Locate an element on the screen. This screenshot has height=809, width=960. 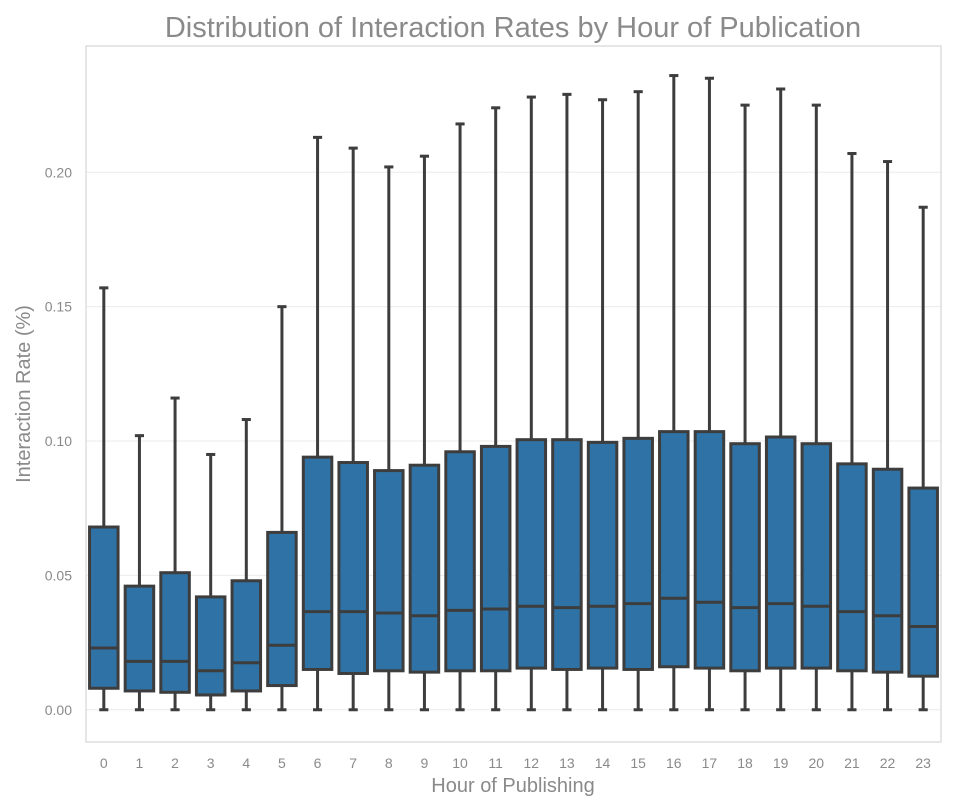
y-tick-label: 0.00 is located at coordinates (58, 710).